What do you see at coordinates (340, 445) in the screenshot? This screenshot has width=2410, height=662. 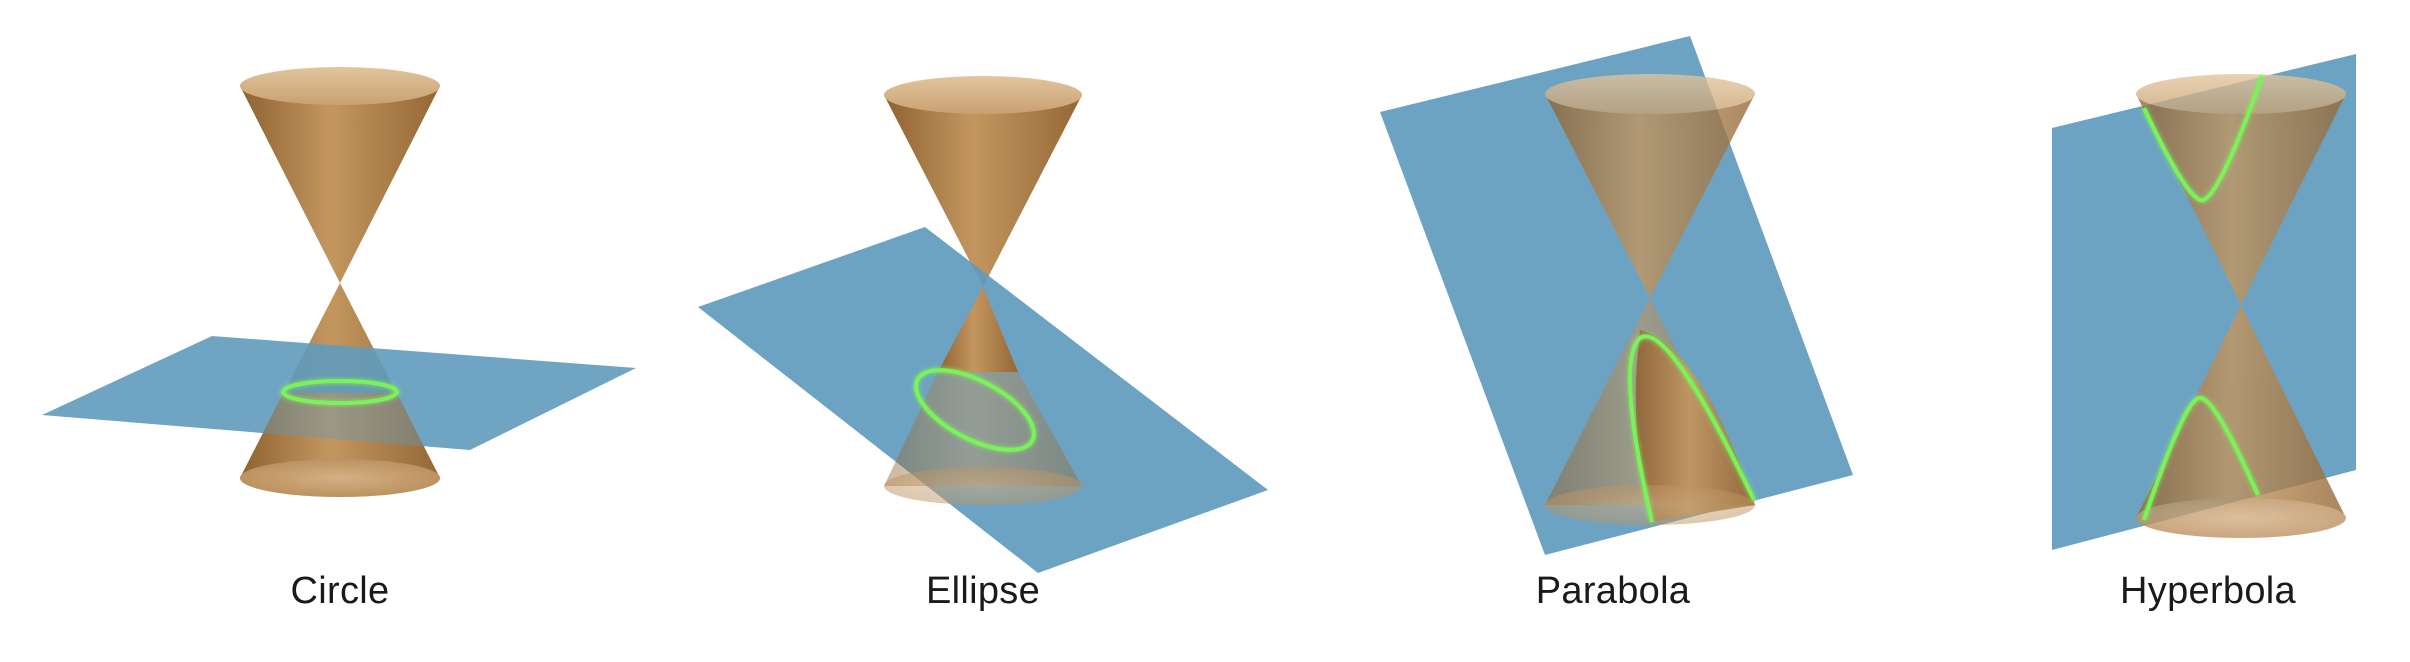 I see `lower-nappe-front` at bounding box center [340, 445].